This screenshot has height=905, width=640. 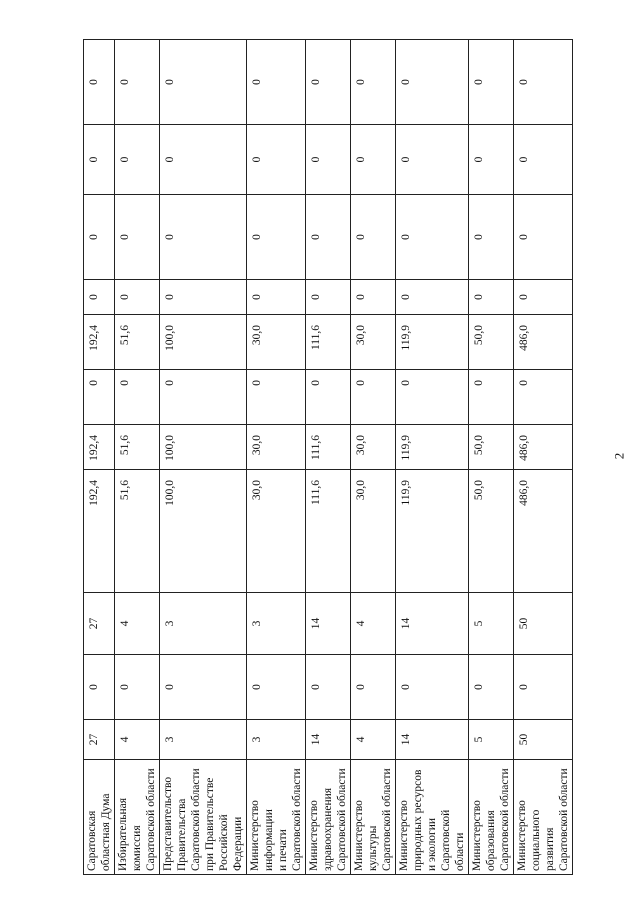 I want to click on organization-name-line: здравоохранения, so click(x=328, y=829).